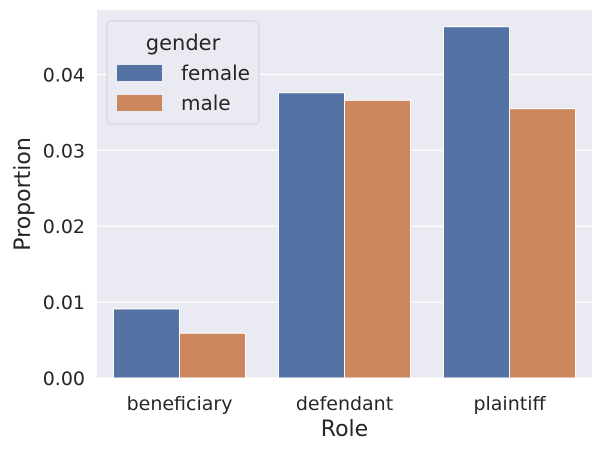 This screenshot has width=602, height=451. I want to click on x-axis-title: Role, so click(344, 429).